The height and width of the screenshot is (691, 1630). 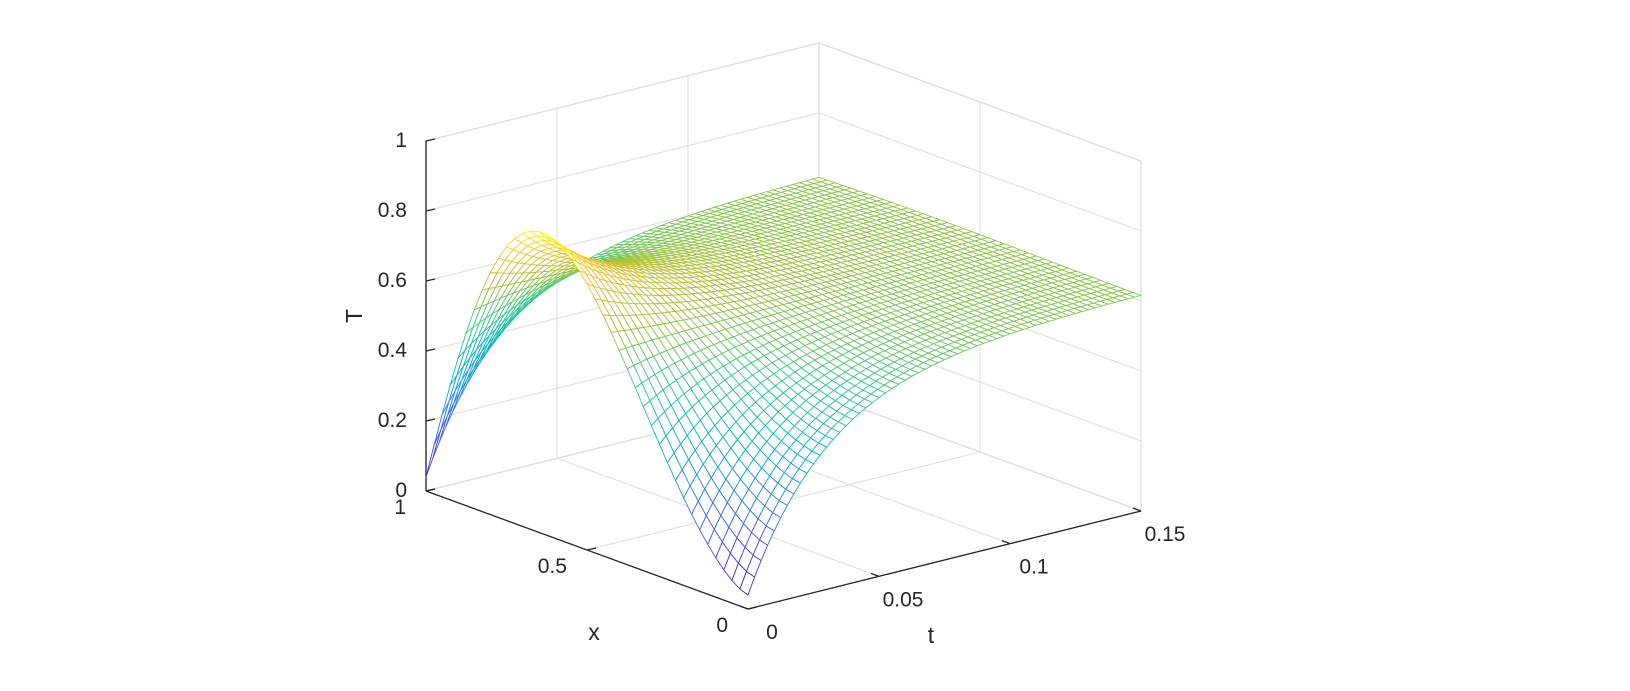 What do you see at coordinates (393, 350) in the screenshot?
I see `z-tick-label: 0.4` at bounding box center [393, 350].